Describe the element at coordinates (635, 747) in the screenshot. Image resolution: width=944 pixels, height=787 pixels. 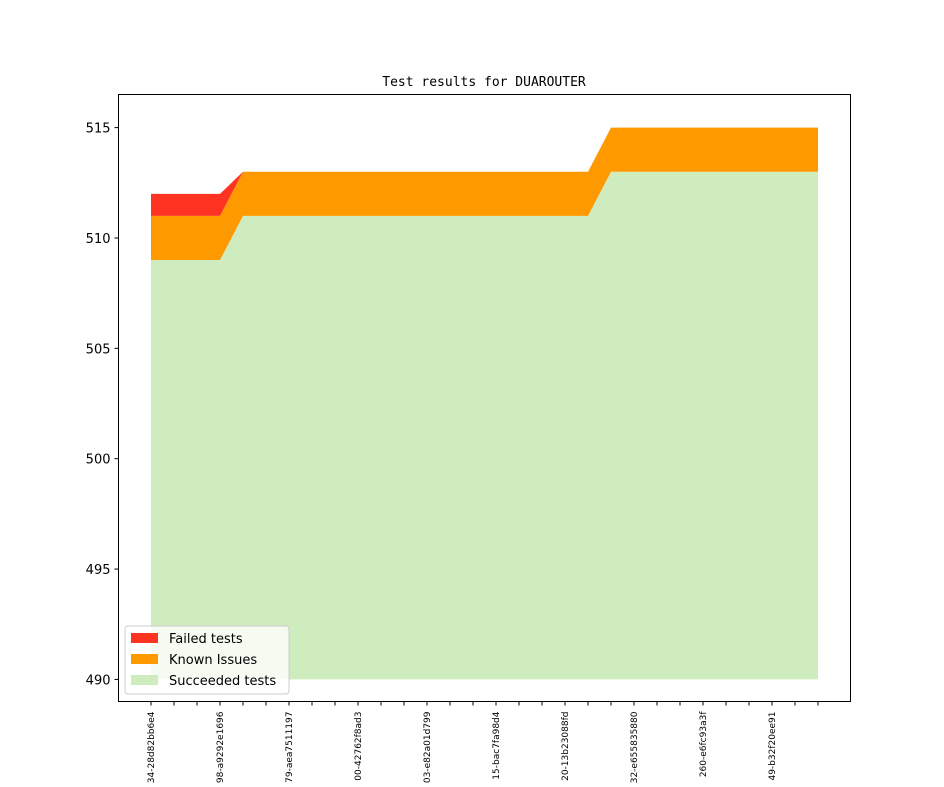
I see `x-tick-label: 32-e655835880` at that location.